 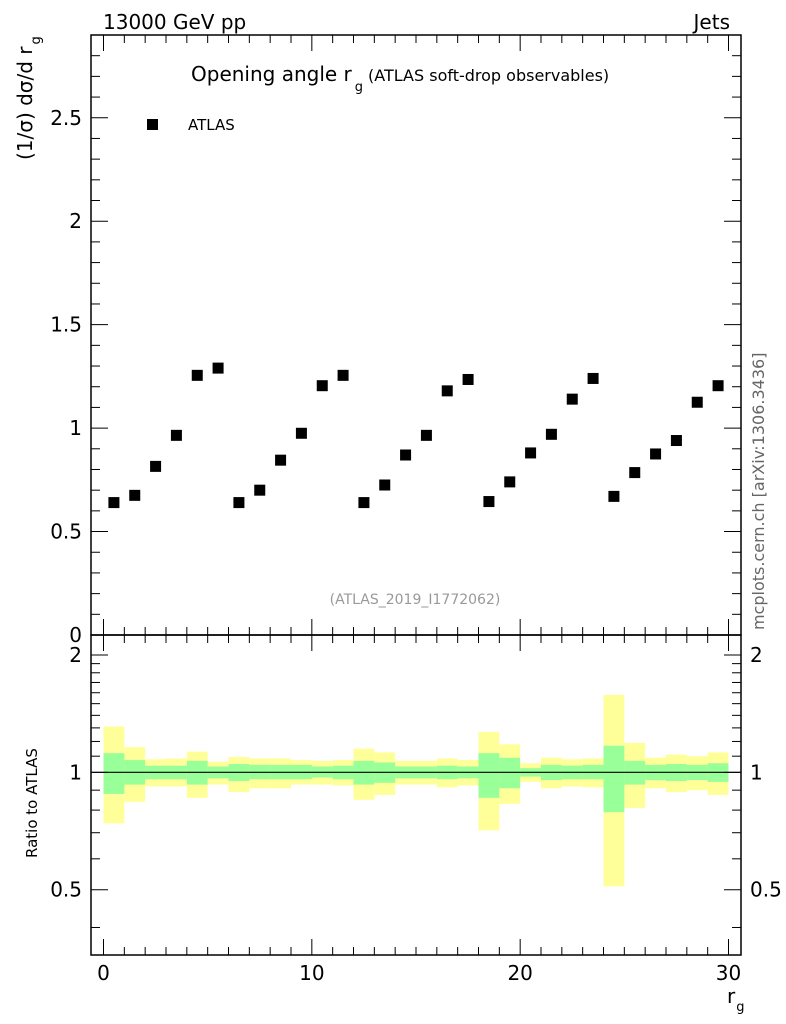 I want to click on y-axis-label-main: (1/σ) dσ/d r, so click(x=25, y=103).